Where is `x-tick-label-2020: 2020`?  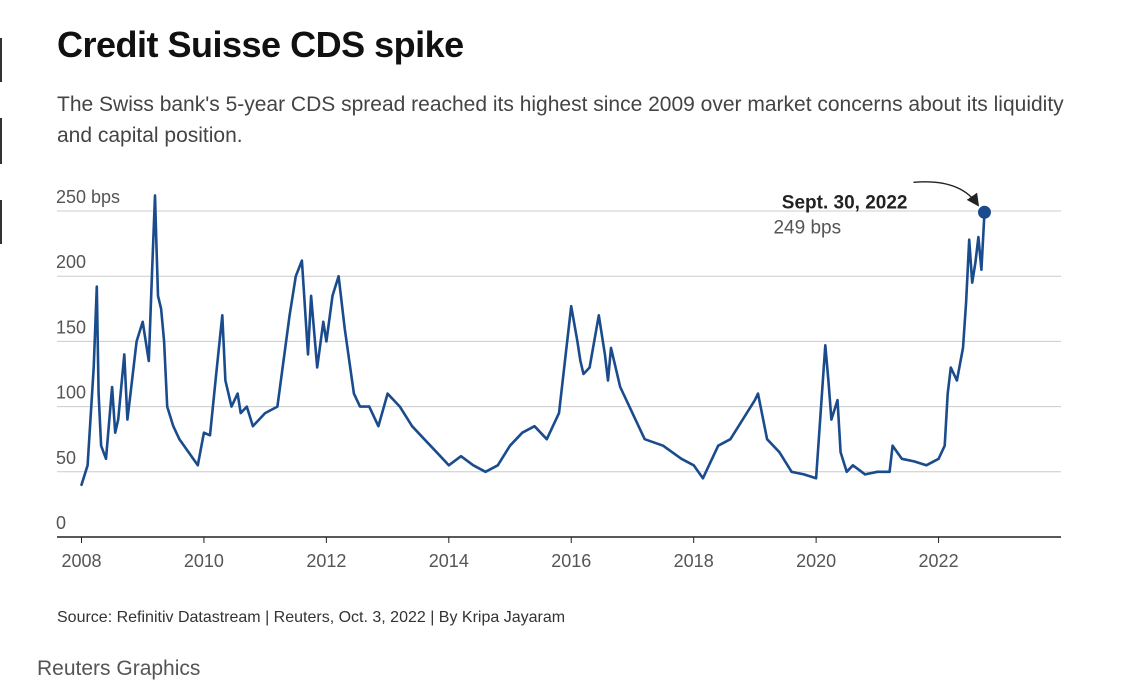 x-tick-label-2020: 2020 is located at coordinates (816, 561).